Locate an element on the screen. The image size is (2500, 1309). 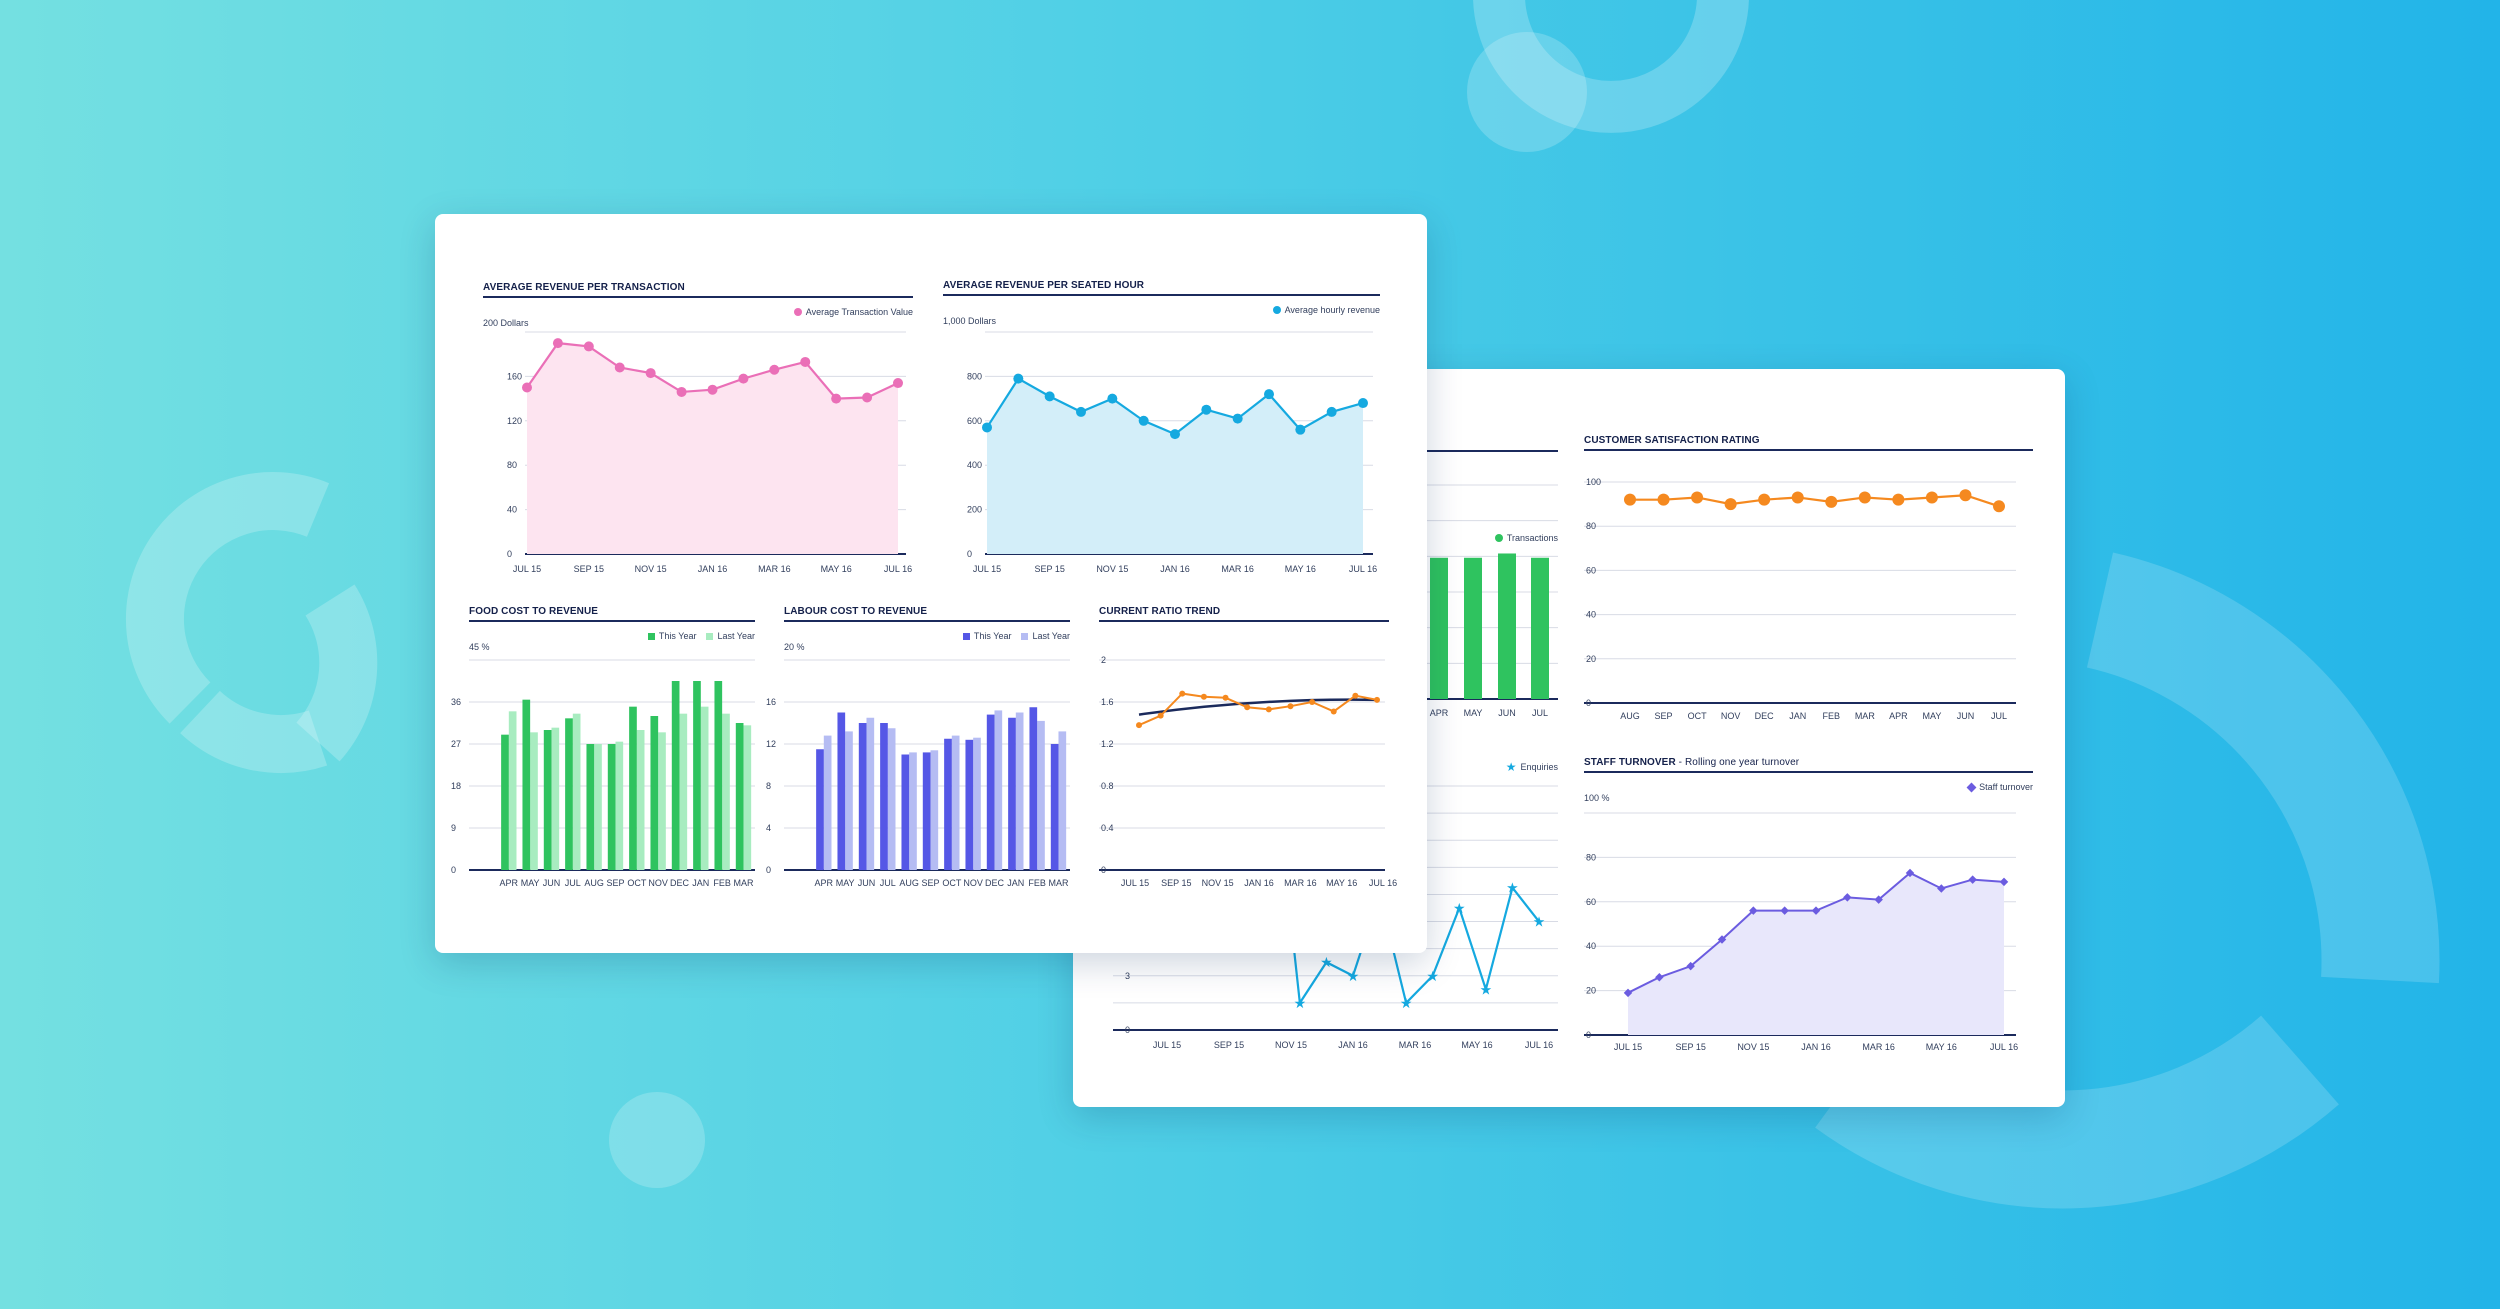
y-unit-label: 100 % is located at coordinates (1597, 798).